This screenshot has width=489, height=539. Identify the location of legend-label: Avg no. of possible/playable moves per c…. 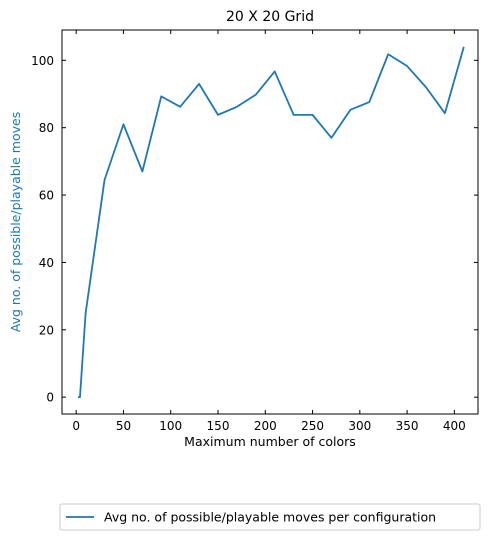
(270, 517).